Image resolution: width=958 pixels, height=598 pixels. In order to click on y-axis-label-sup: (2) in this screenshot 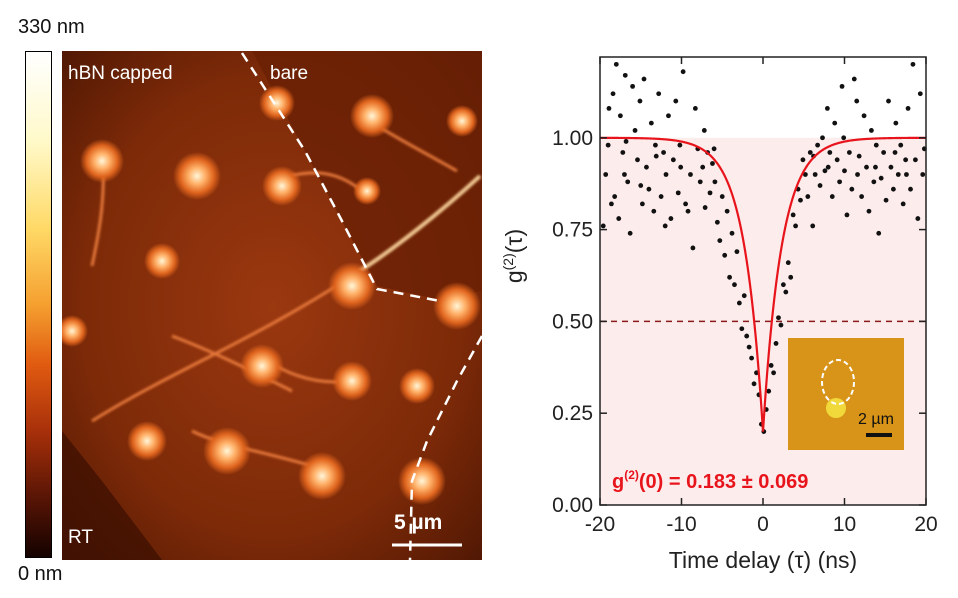, I will do `click(508, 261)`.